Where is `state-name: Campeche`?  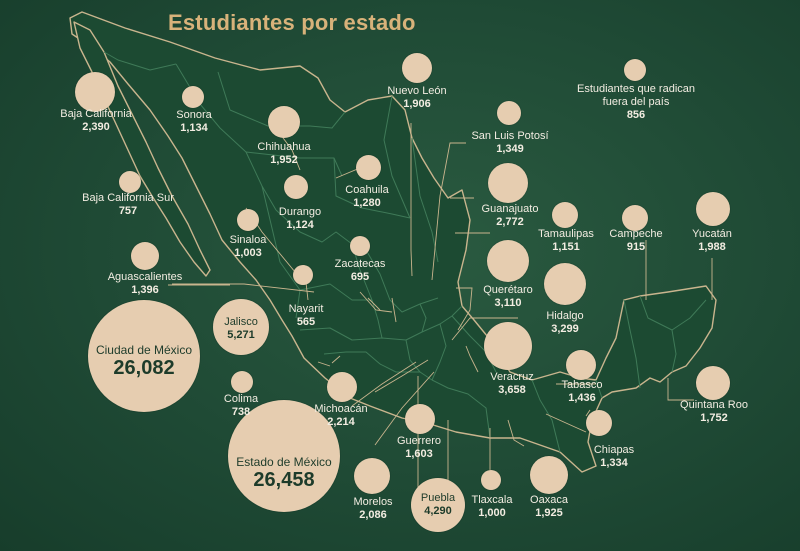 state-name: Campeche is located at coordinates (635, 234).